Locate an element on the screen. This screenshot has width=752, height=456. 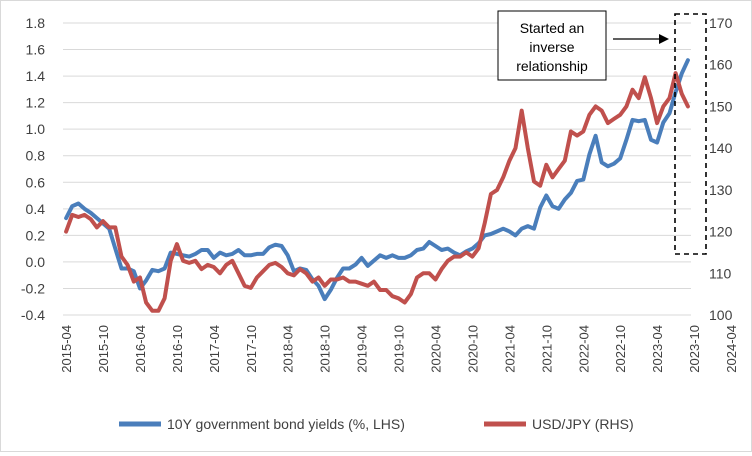
right-tick-label: 110 is located at coordinates (720, 273).